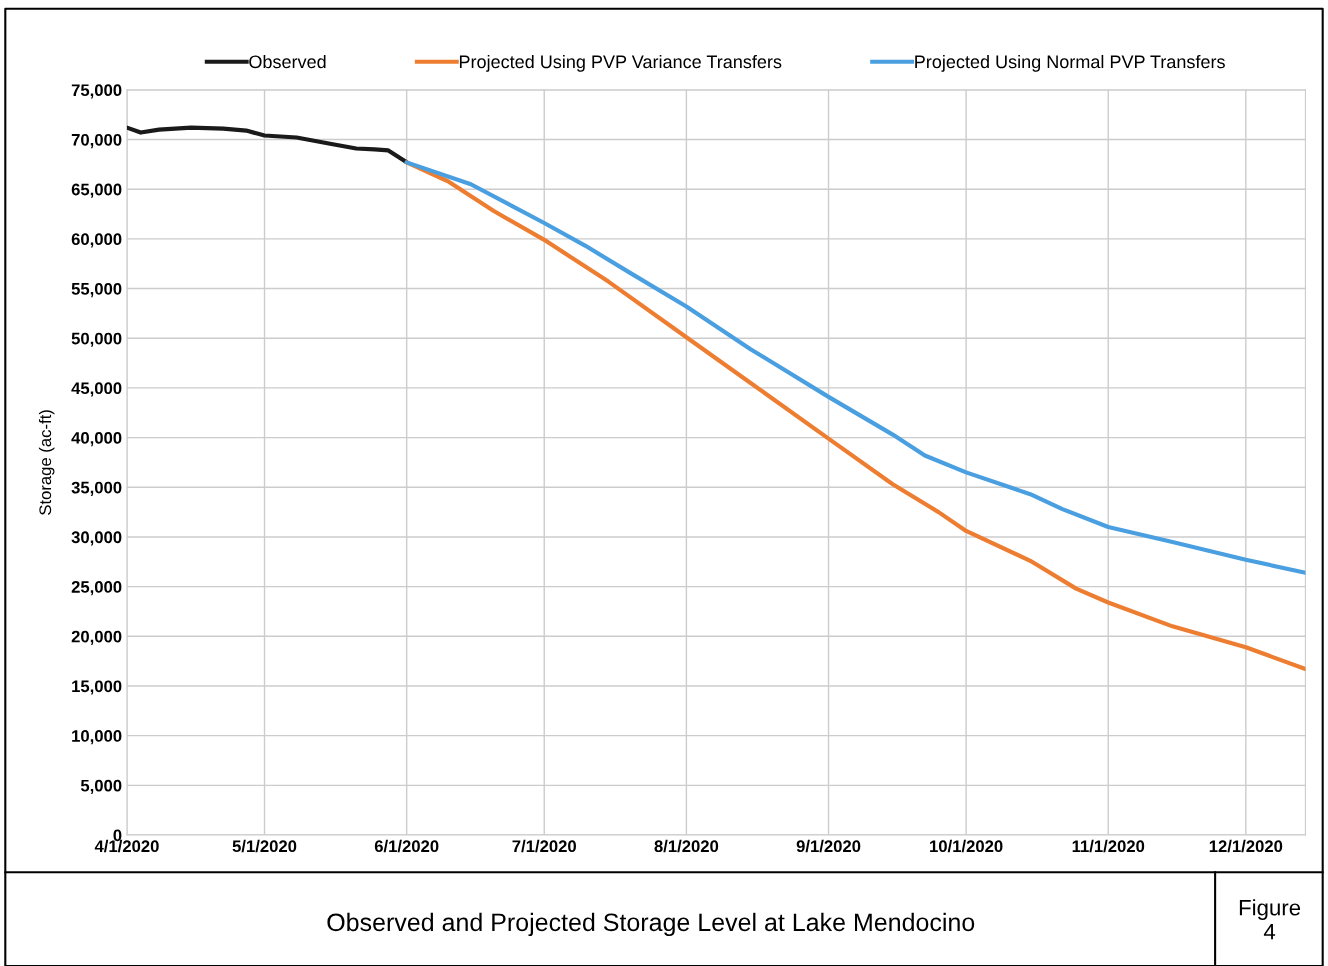 The width and height of the screenshot is (1328, 966). What do you see at coordinates (406, 846) in the screenshot?
I see `x-tick-label: 6/1/2020` at bounding box center [406, 846].